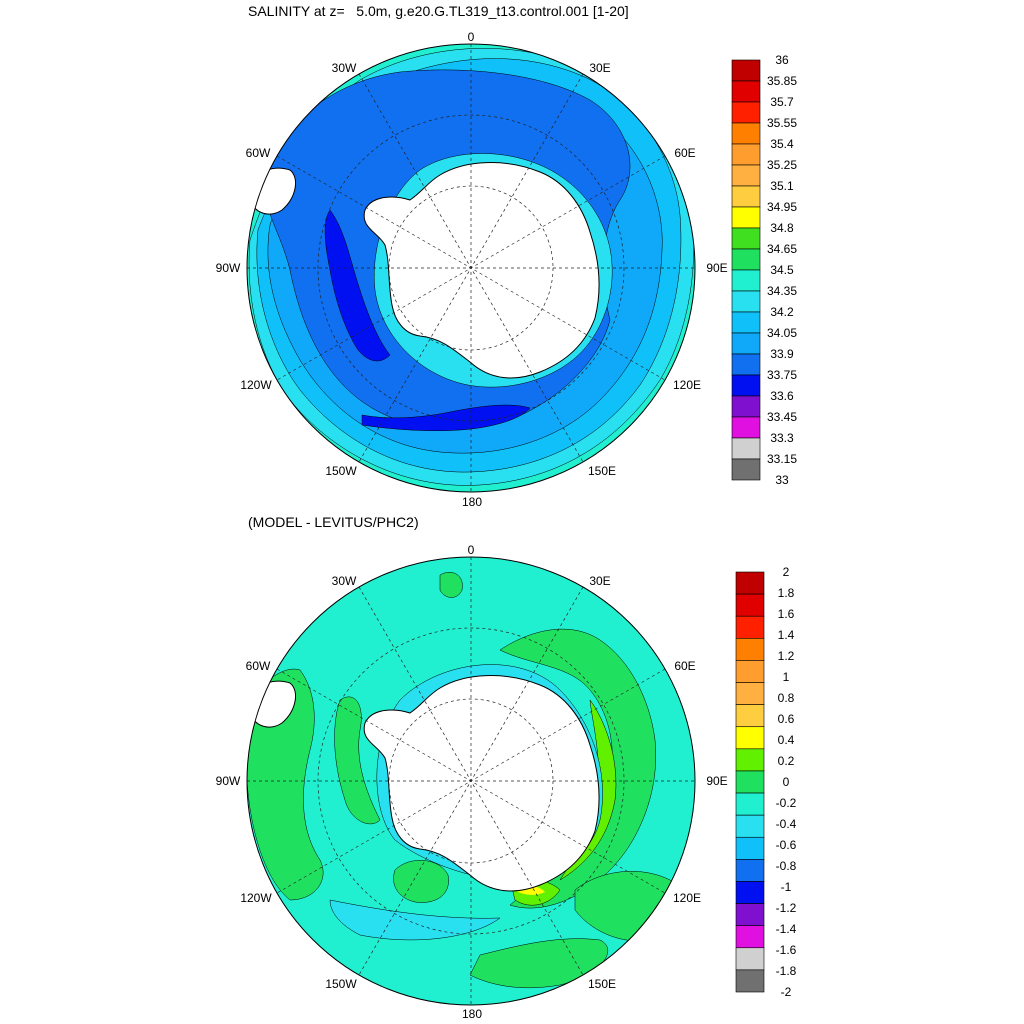  Describe the element at coordinates (782, 165) in the screenshot. I see `top-colorbar-label: 35.25` at that location.